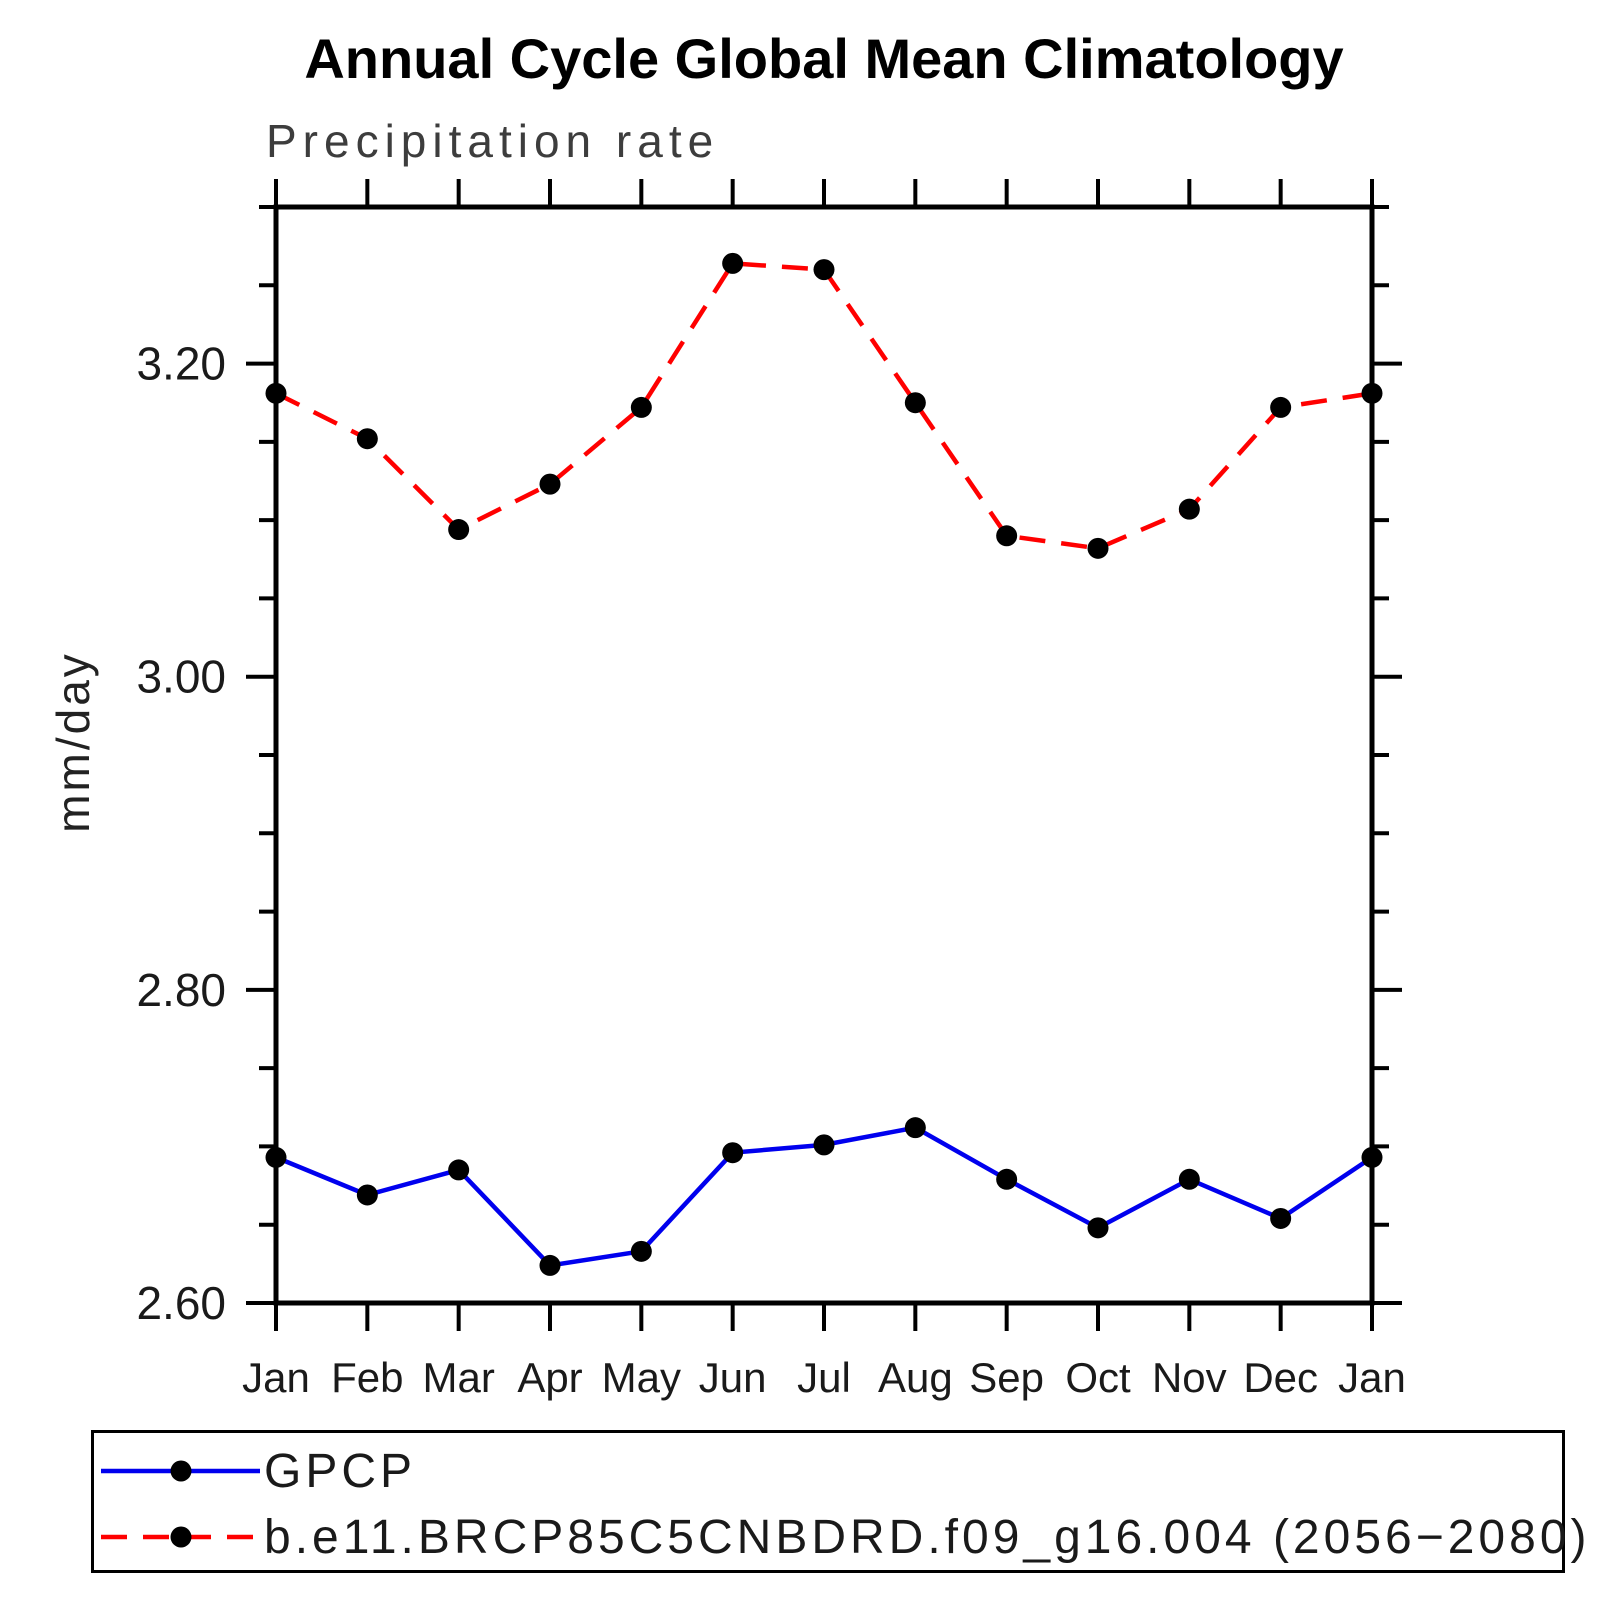 The width and height of the screenshot is (1613, 1613). I want to click on x-tick-label: Sep, so click(1006, 1377).